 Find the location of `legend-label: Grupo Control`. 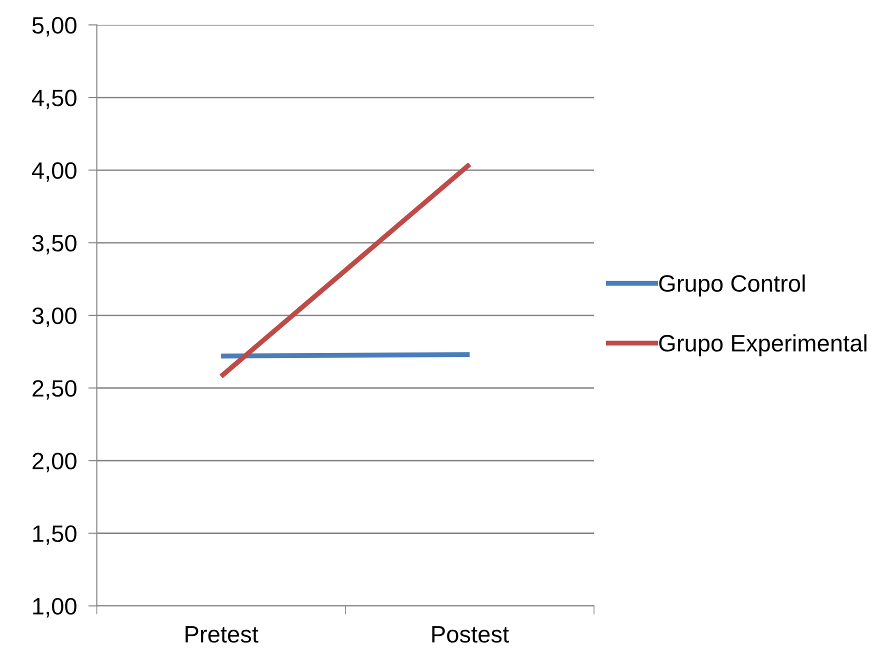

legend-label: Grupo Control is located at coordinates (732, 285).